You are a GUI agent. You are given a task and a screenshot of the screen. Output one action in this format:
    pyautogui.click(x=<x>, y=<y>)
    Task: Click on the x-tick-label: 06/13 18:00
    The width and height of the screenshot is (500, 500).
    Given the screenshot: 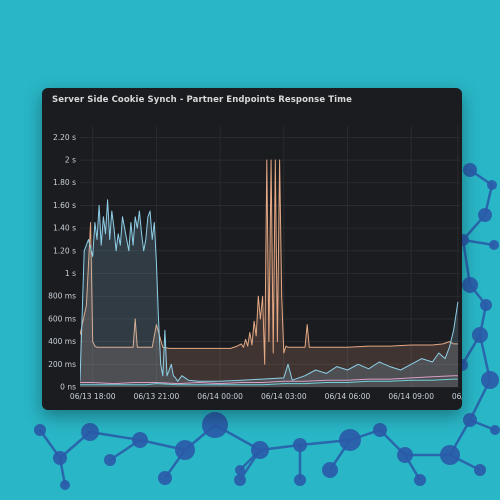 What is the action you would take?
    pyautogui.click(x=93, y=396)
    